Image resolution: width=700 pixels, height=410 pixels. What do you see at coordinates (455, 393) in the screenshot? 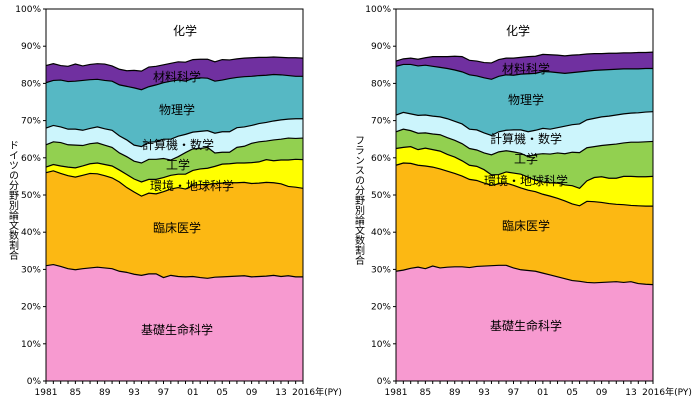
I see `france-x-tick-label: 89` at bounding box center [455, 393].